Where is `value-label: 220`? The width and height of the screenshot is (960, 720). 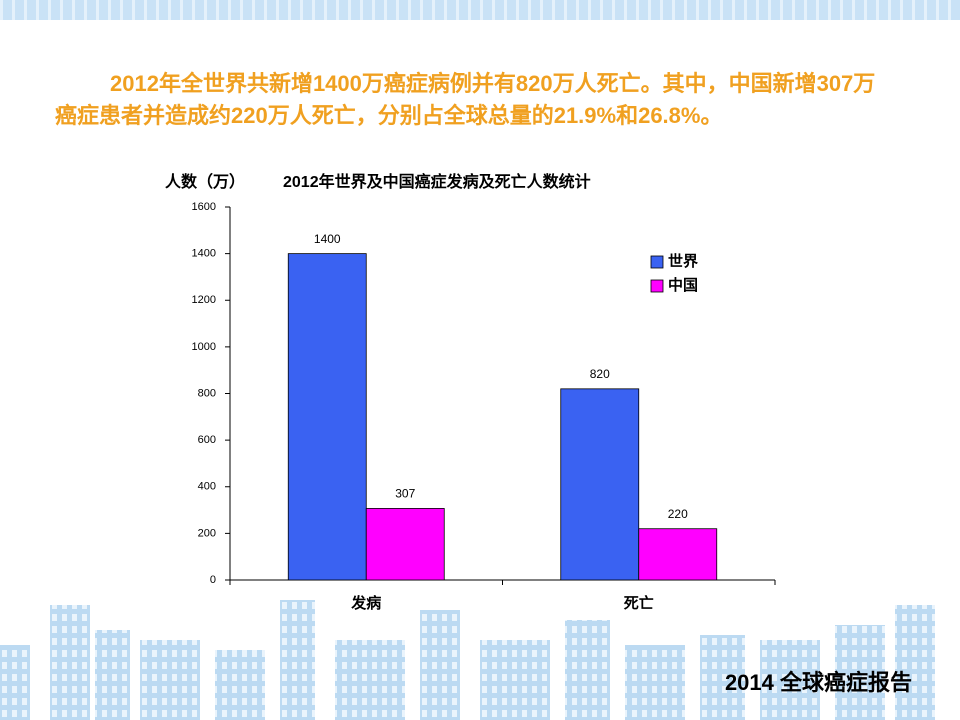
value-label: 220 is located at coordinates (678, 514).